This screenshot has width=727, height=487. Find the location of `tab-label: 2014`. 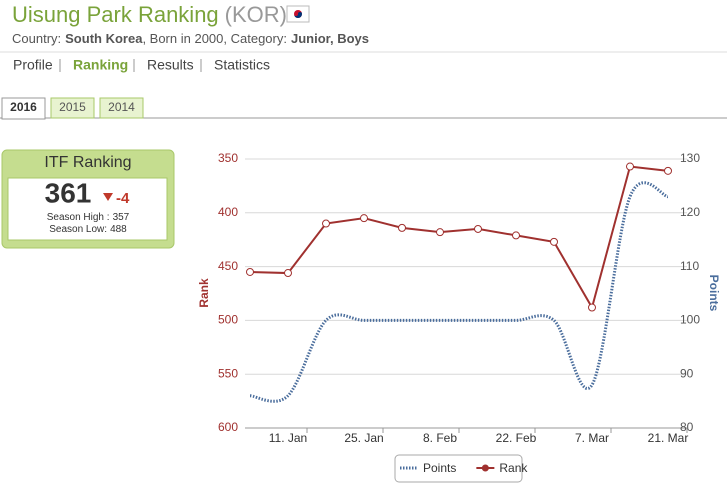

tab-label: 2014 is located at coordinates (121, 107).